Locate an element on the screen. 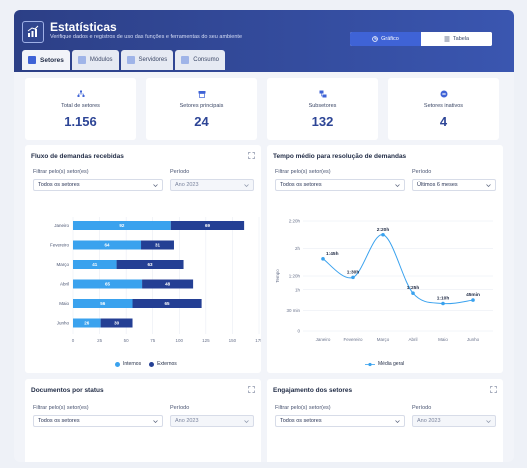 This screenshot has width=527, height=468. bar-data-label: 92 is located at coordinates (122, 225).